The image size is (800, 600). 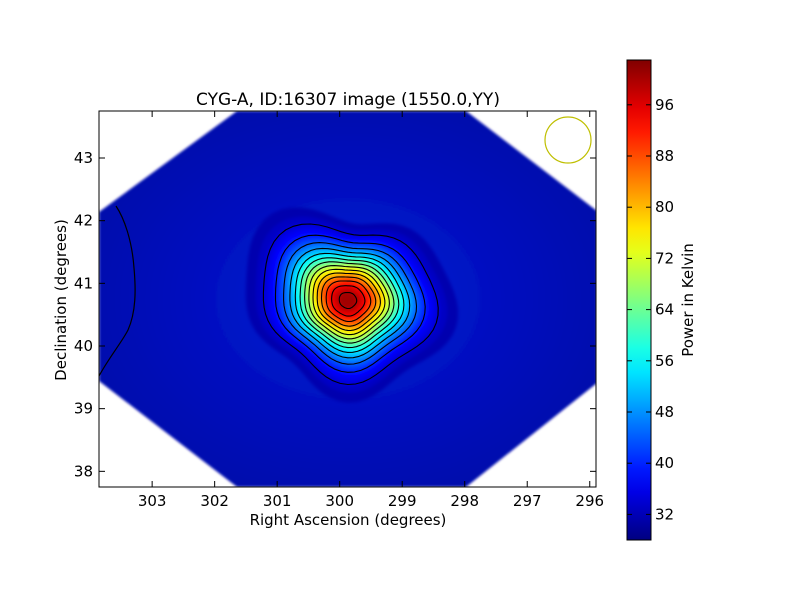 I want to click on colorbar-tick-label: 72, so click(x=664, y=258).